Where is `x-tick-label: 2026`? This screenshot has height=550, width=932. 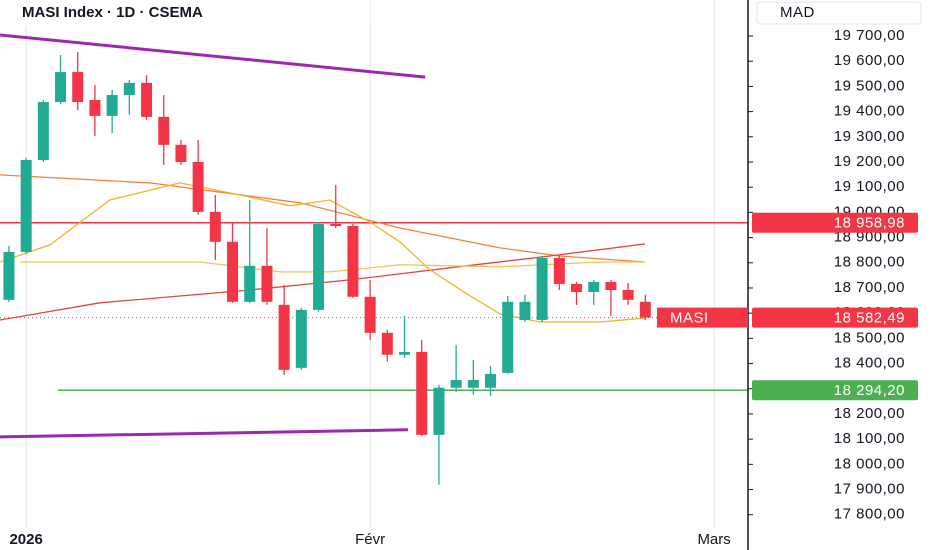 x-tick-label: 2026 is located at coordinates (25, 539).